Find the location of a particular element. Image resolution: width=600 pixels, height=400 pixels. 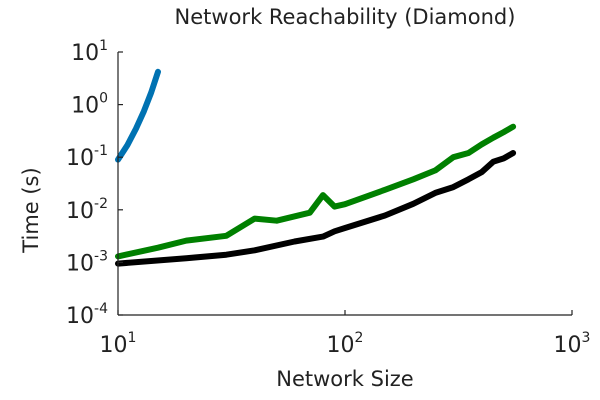

chart-title: Network Reachability (Diamond) is located at coordinates (345, 17).